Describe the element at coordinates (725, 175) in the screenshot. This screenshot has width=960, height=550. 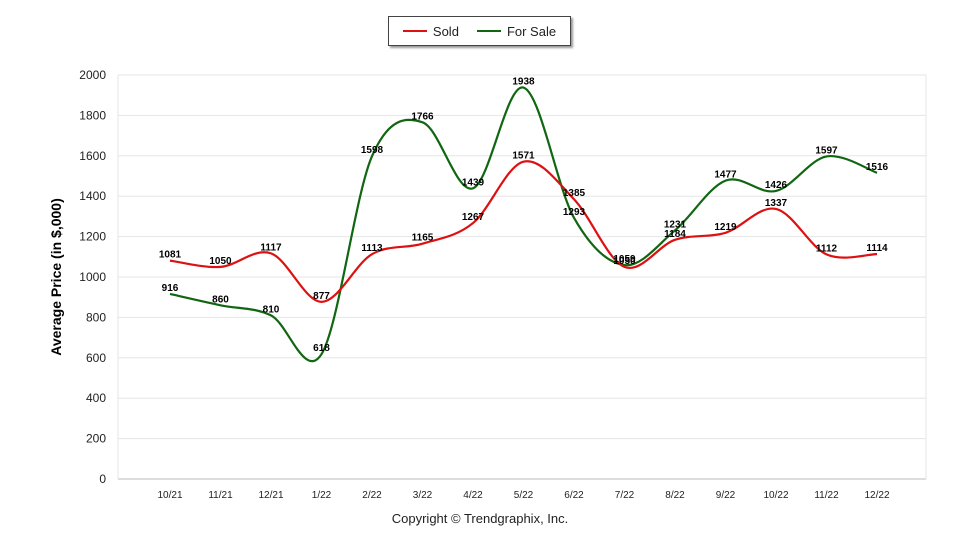
I see `data-label-for-sale: 1477` at that location.